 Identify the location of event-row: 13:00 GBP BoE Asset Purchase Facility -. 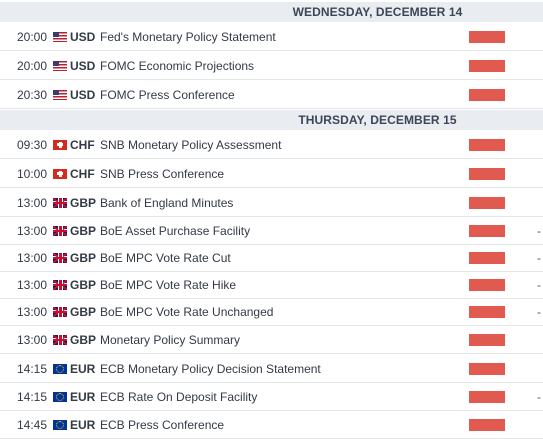
(271, 231).